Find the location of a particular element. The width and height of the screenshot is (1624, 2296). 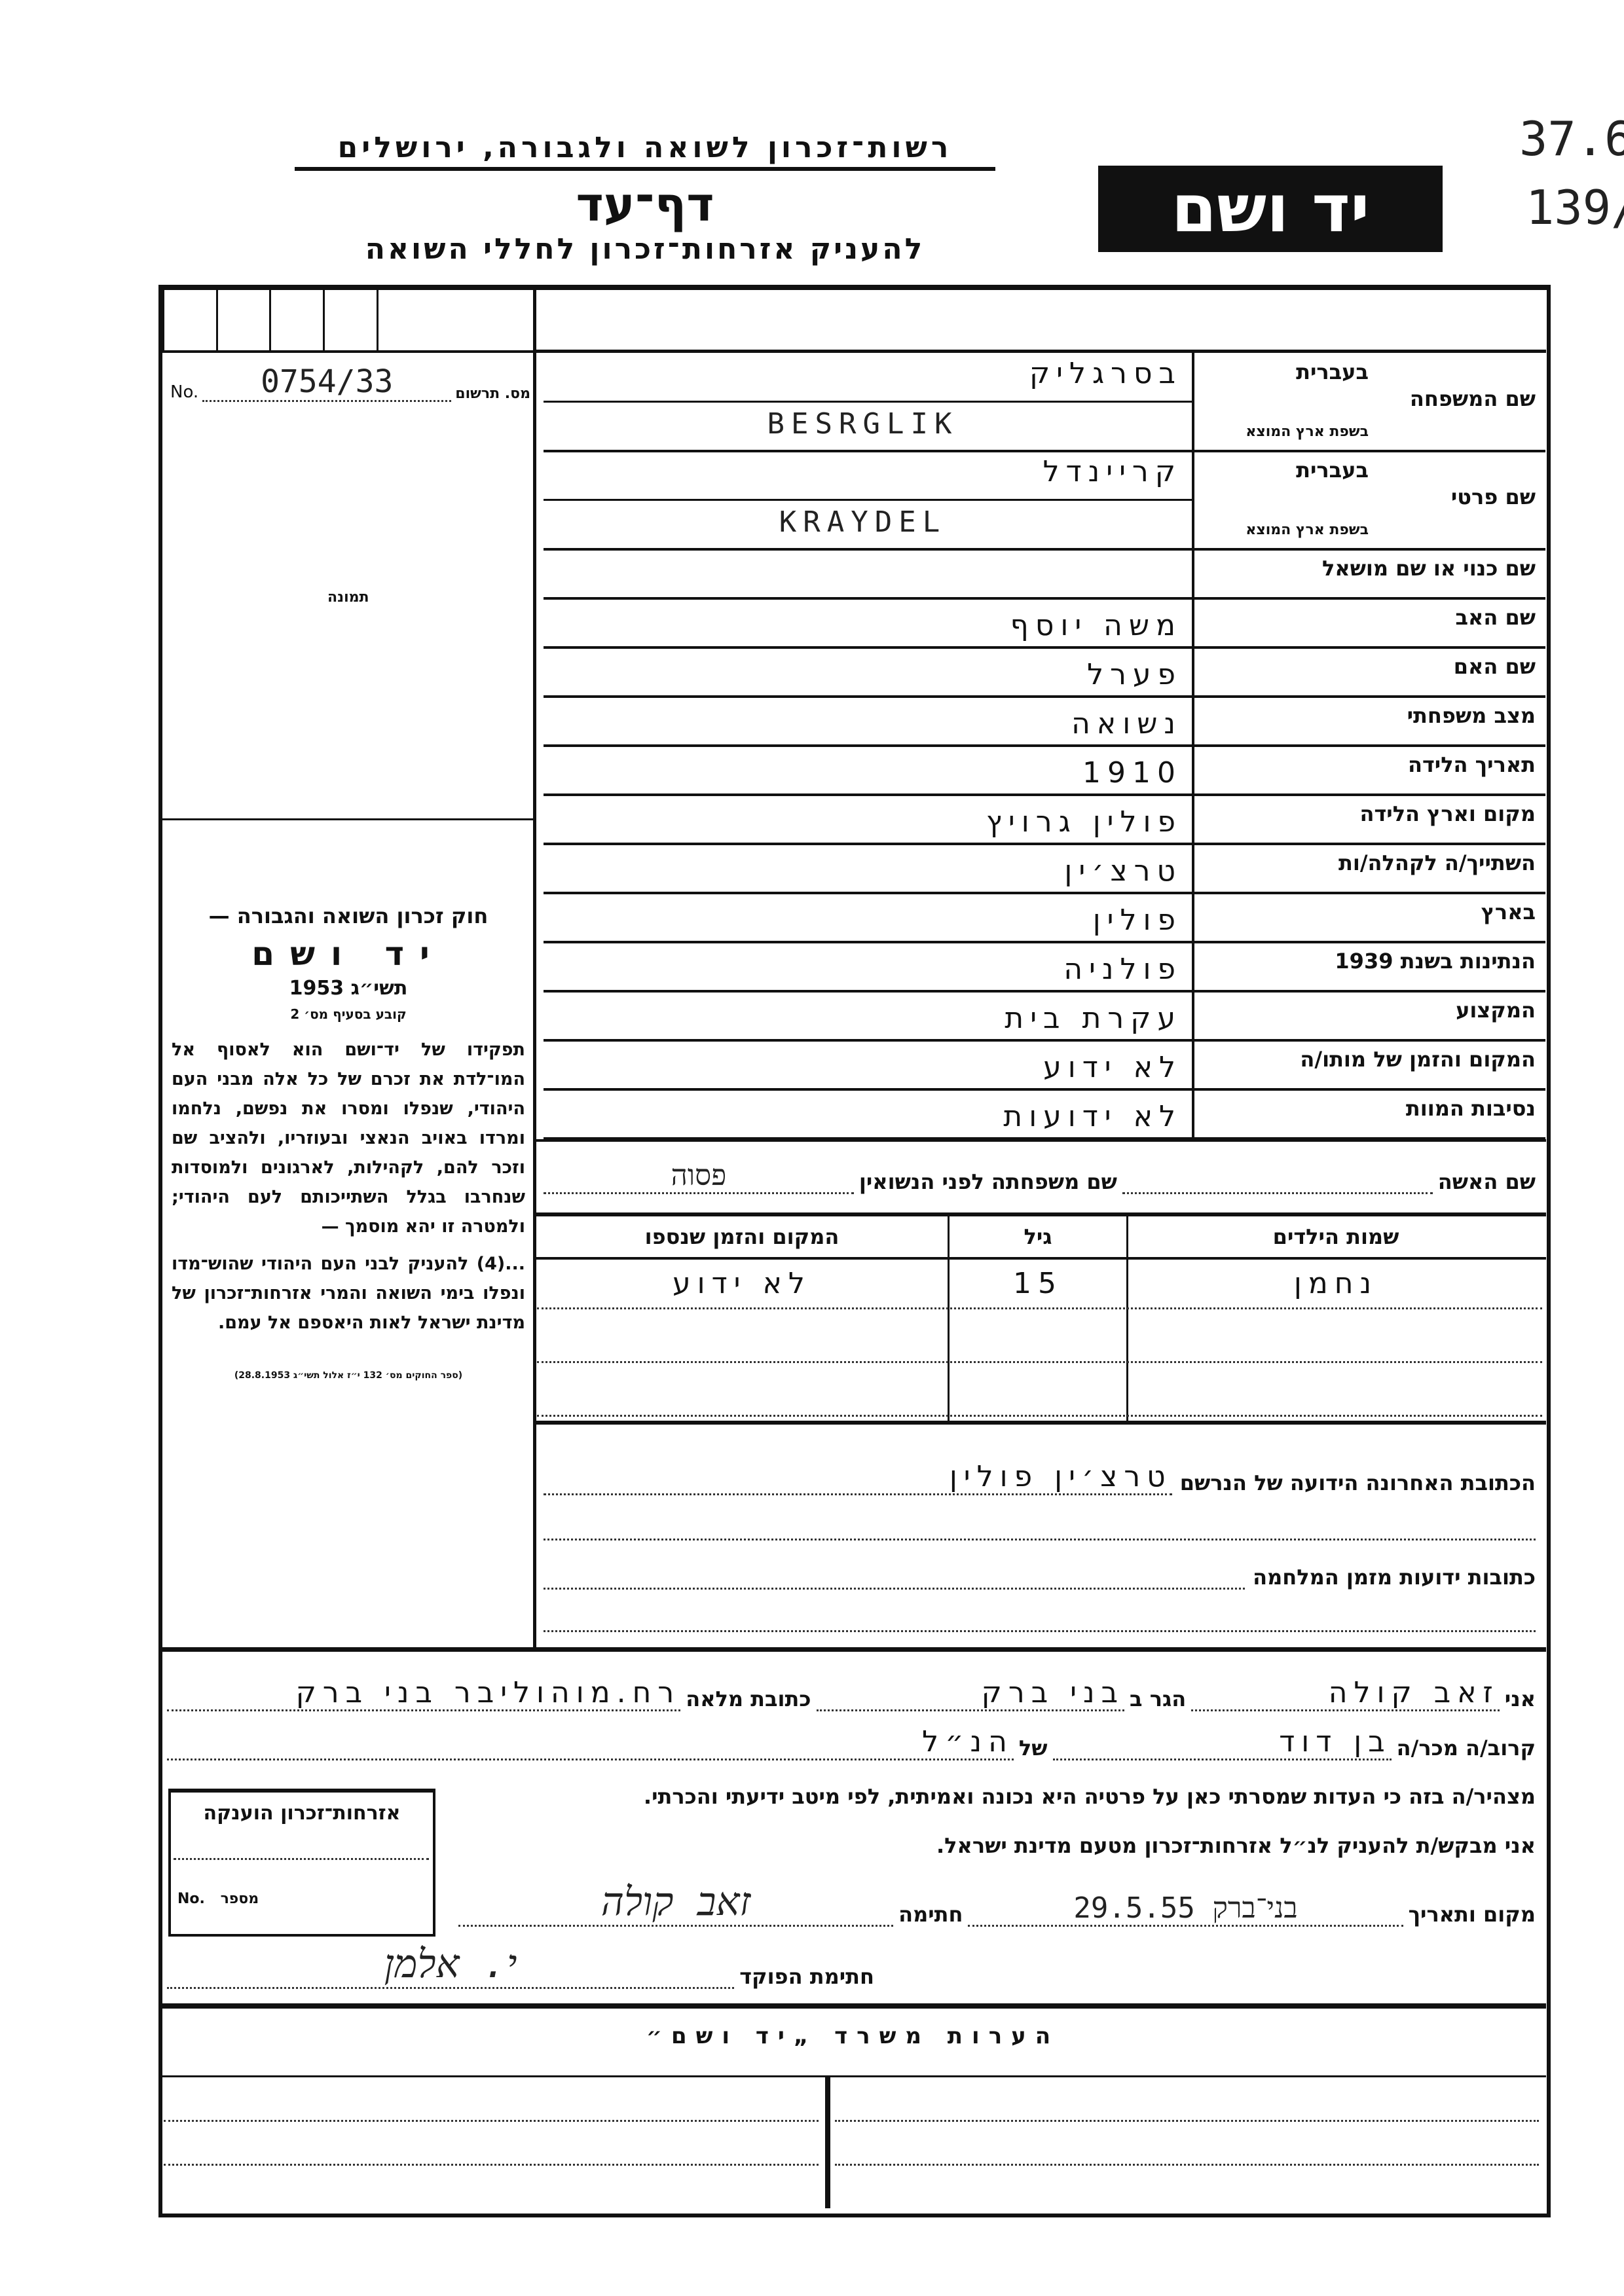

children-header-line is located at coordinates (1040, 1258).